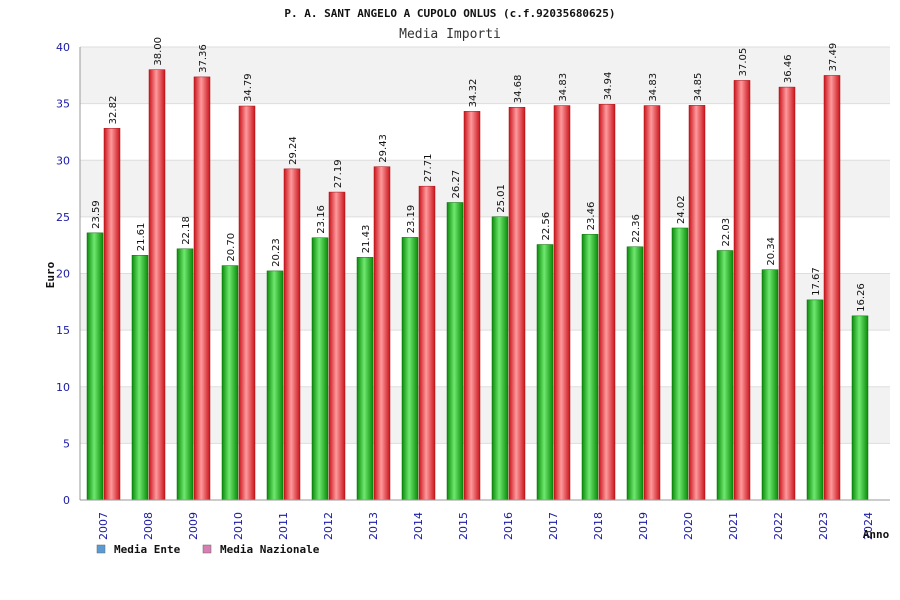 The height and width of the screenshot is (600, 900). Describe the element at coordinates (418, 526) in the screenshot. I see `x-tick-label: 2014` at that location.